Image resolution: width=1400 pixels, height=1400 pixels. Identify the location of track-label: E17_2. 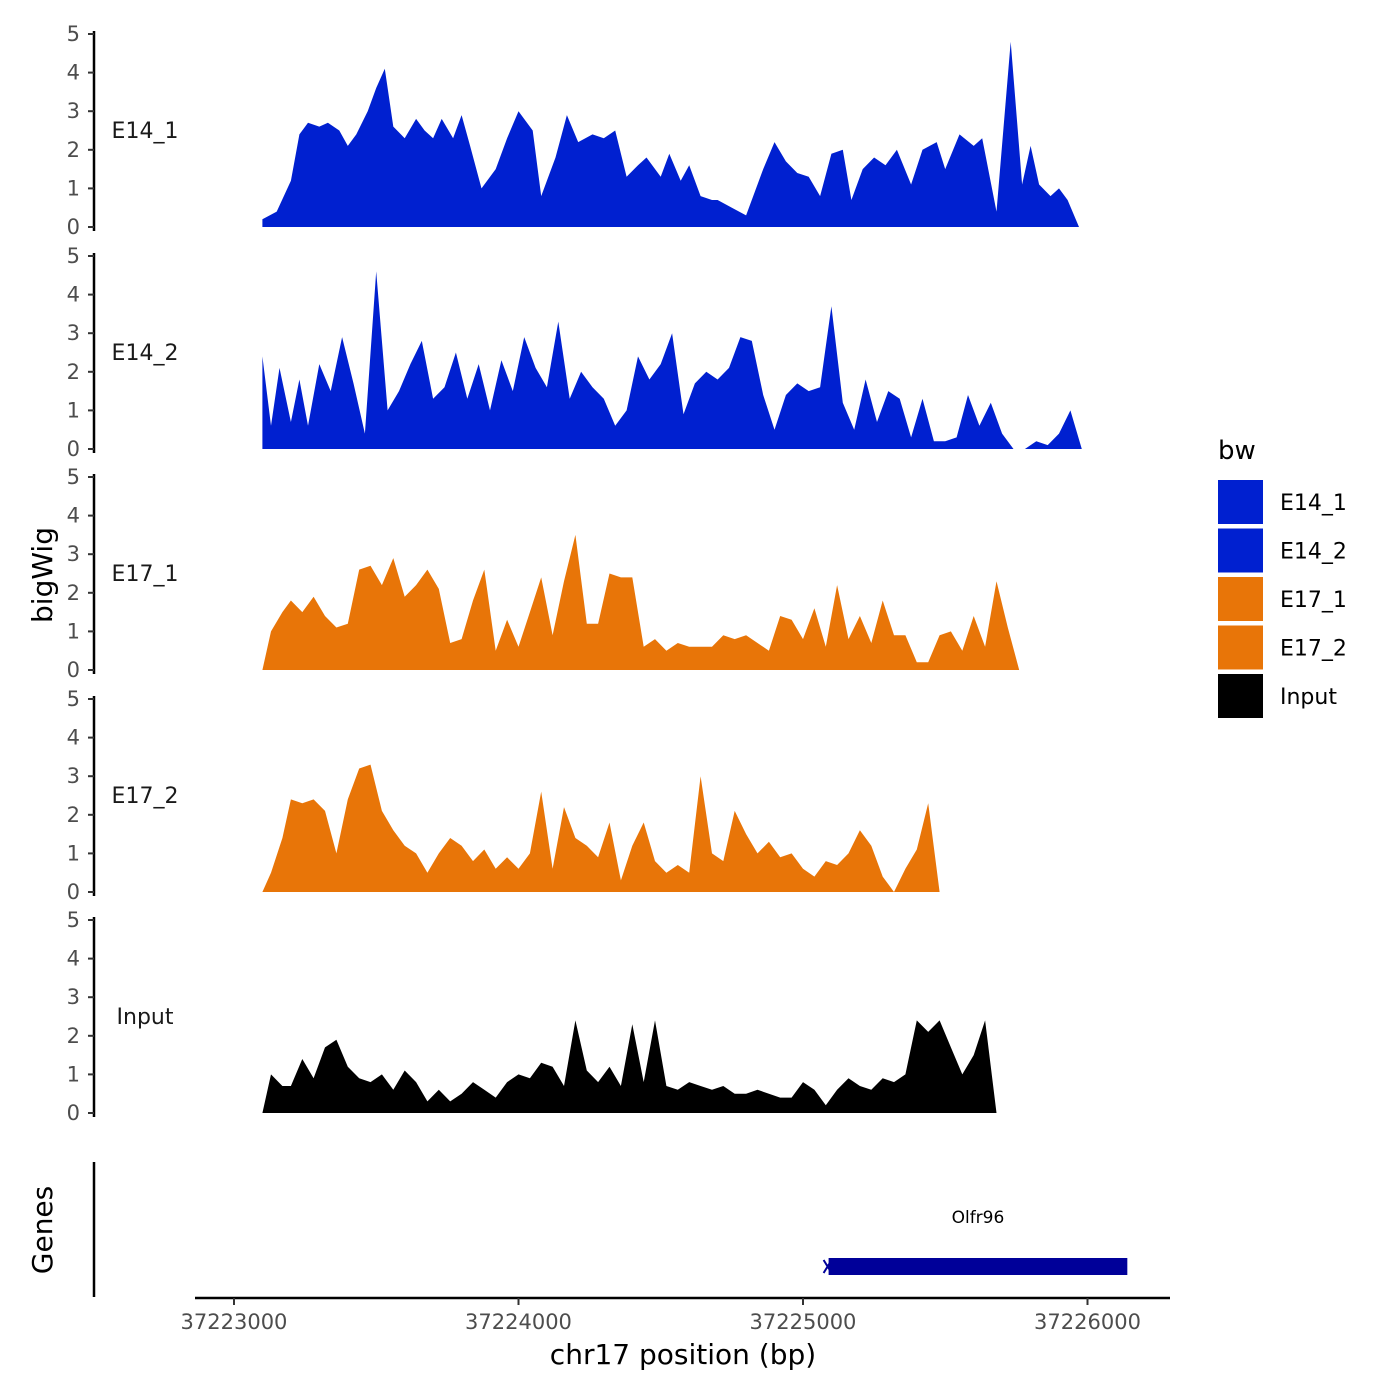
(145, 796).